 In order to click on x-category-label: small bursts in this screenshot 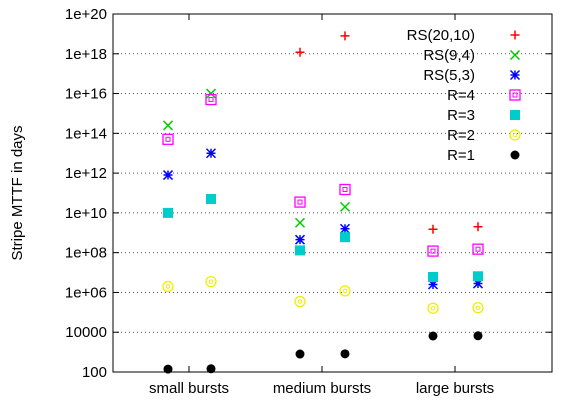, I will do `click(189, 388)`.